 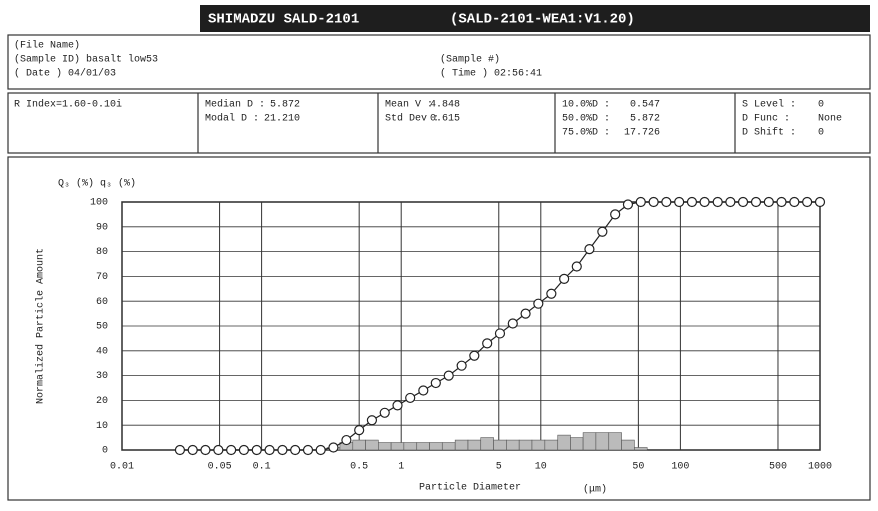 What do you see at coordinates (102, 227) in the screenshot?
I see `y-tick-label: 90` at bounding box center [102, 227].